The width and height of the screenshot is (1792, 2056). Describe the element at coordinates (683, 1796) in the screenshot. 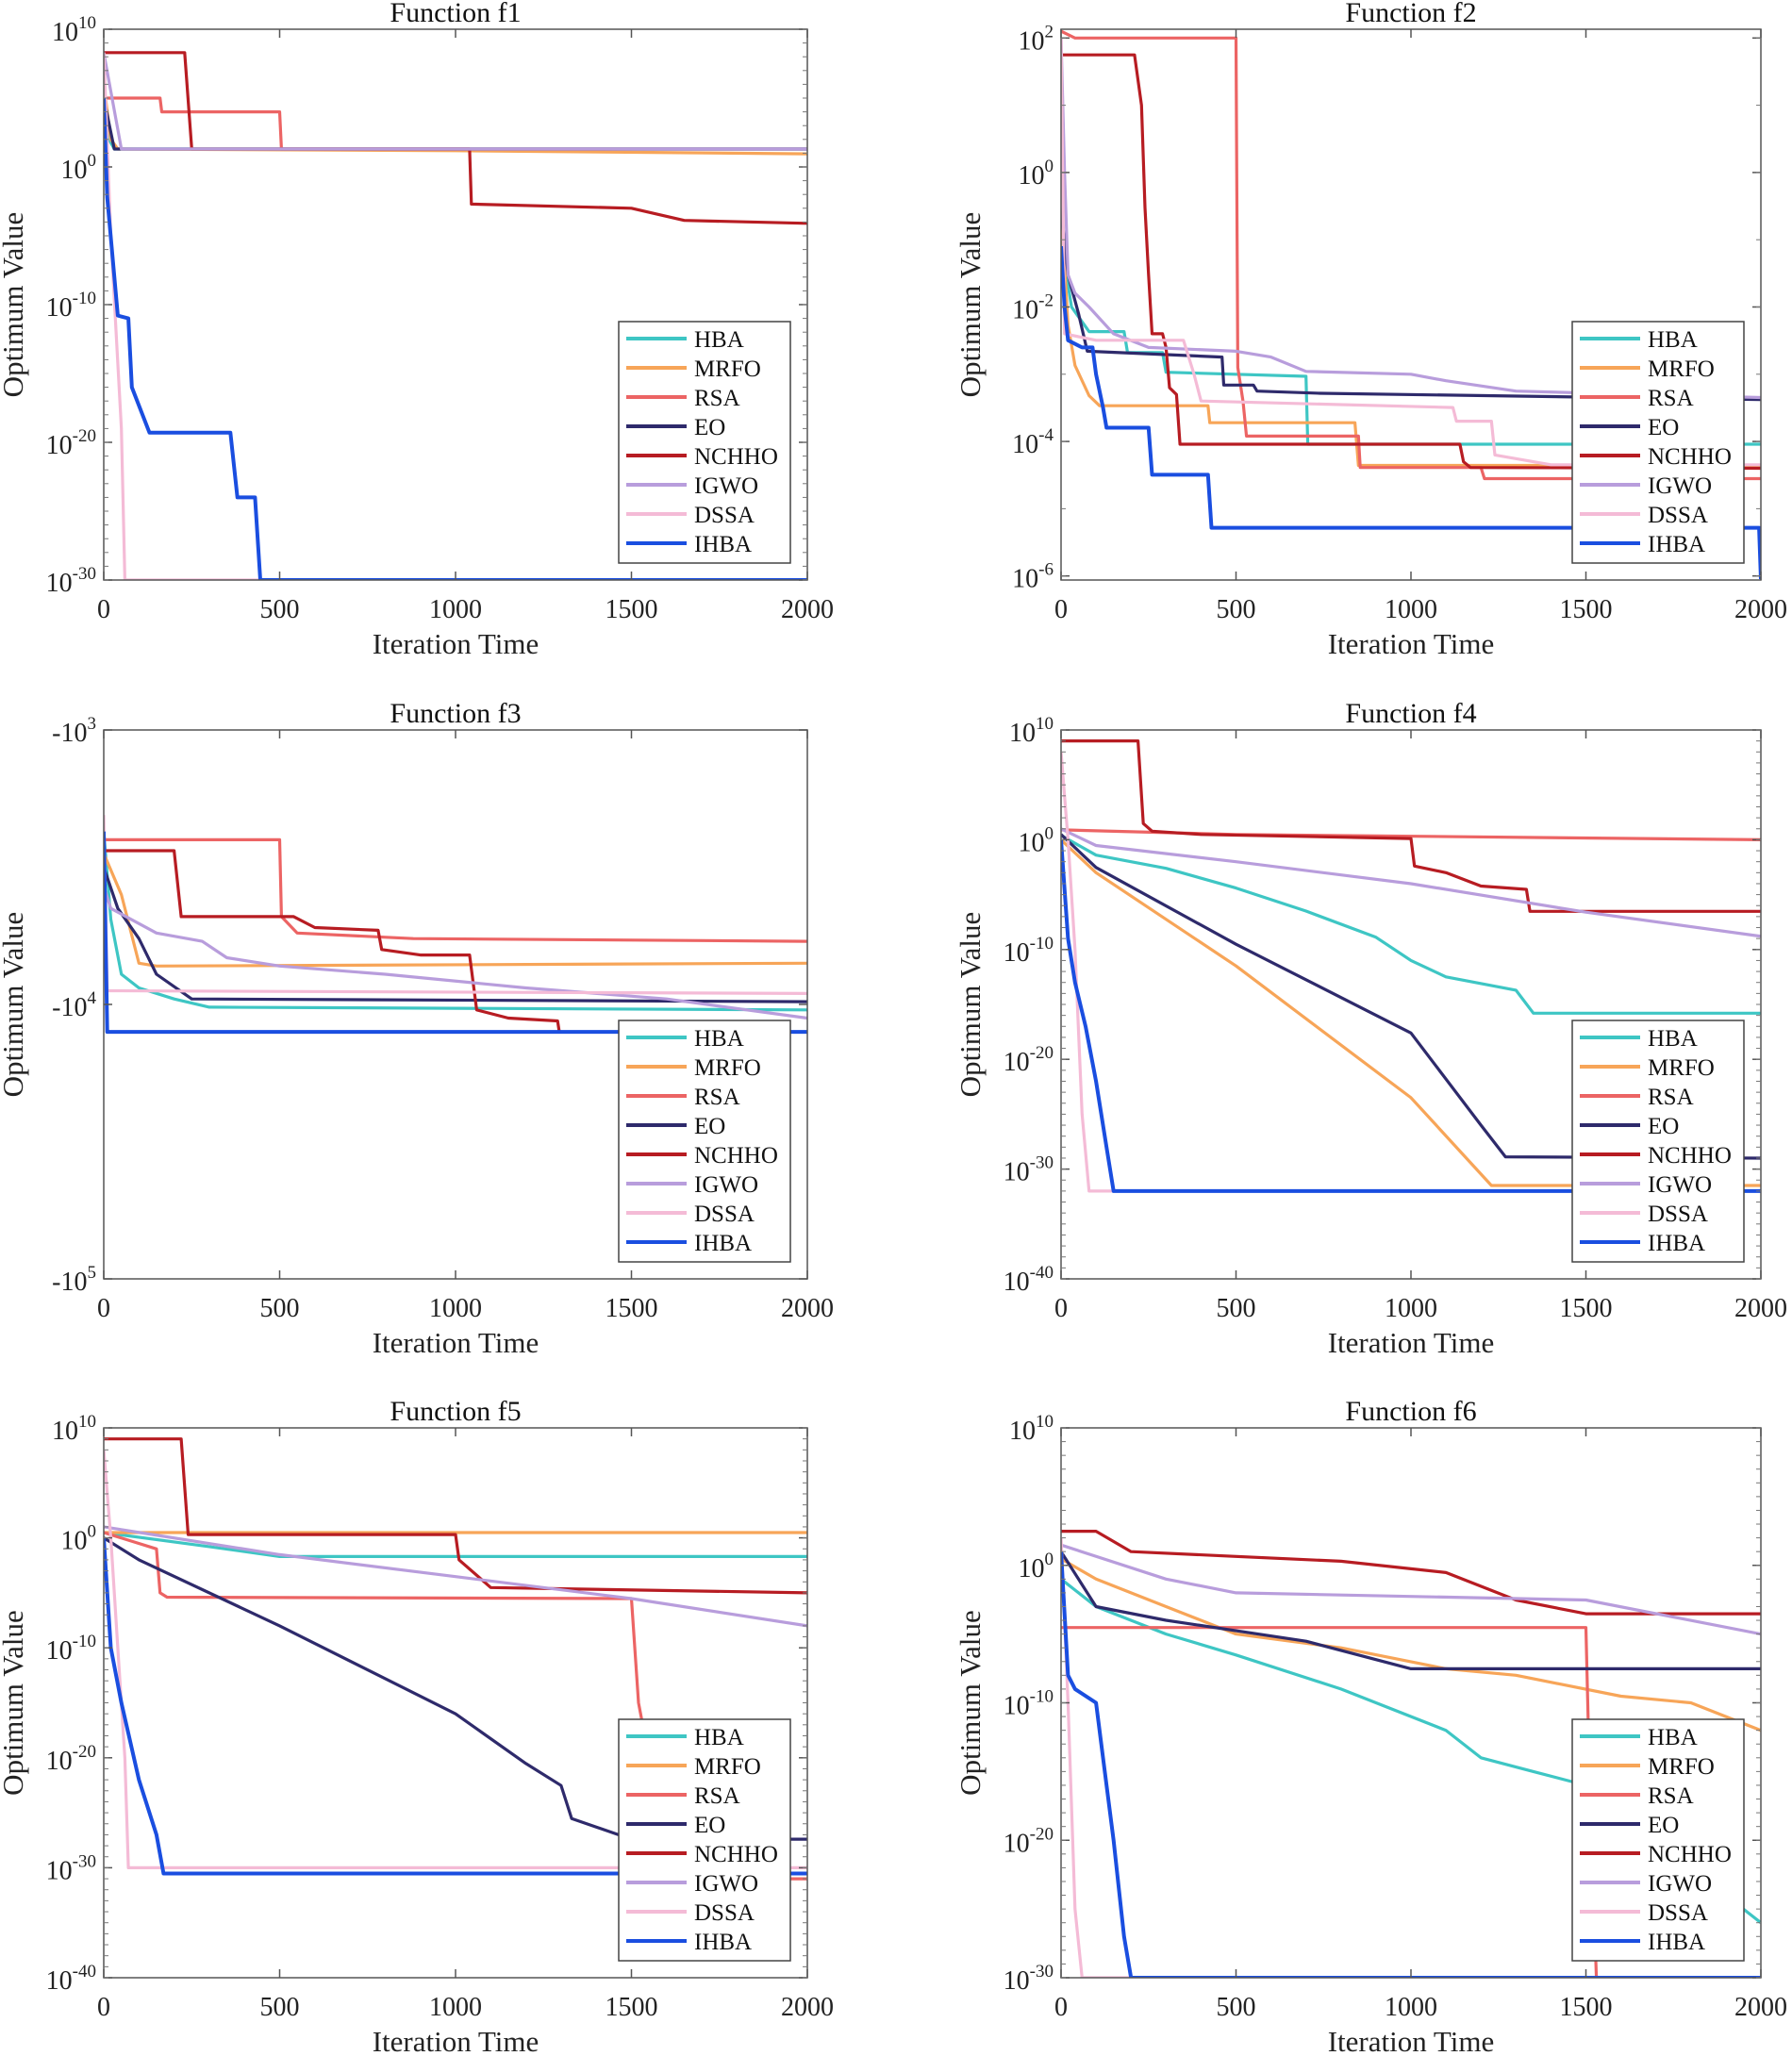

I see `legend-item: RSA` at that location.